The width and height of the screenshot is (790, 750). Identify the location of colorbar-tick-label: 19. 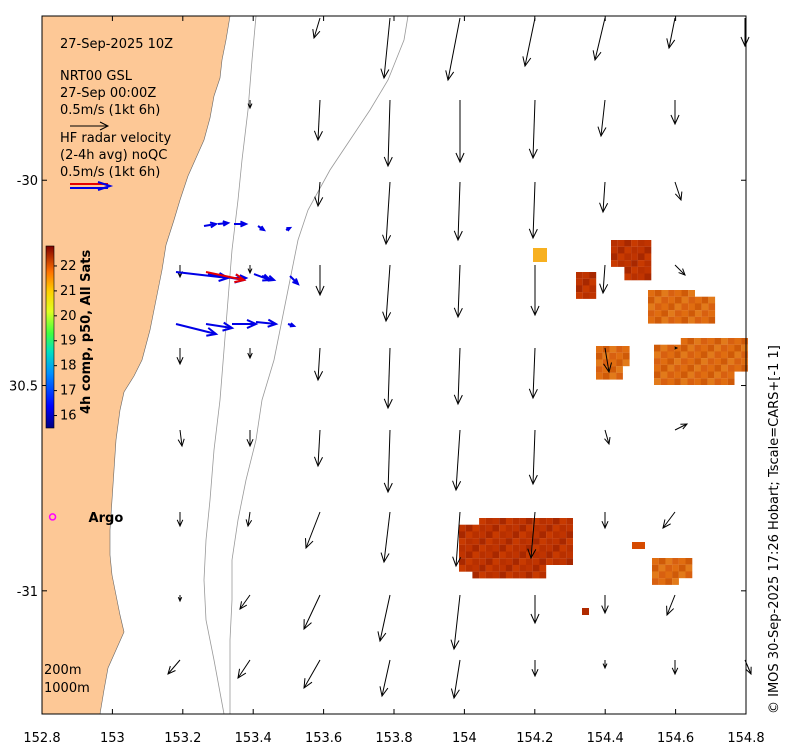
(68, 341).